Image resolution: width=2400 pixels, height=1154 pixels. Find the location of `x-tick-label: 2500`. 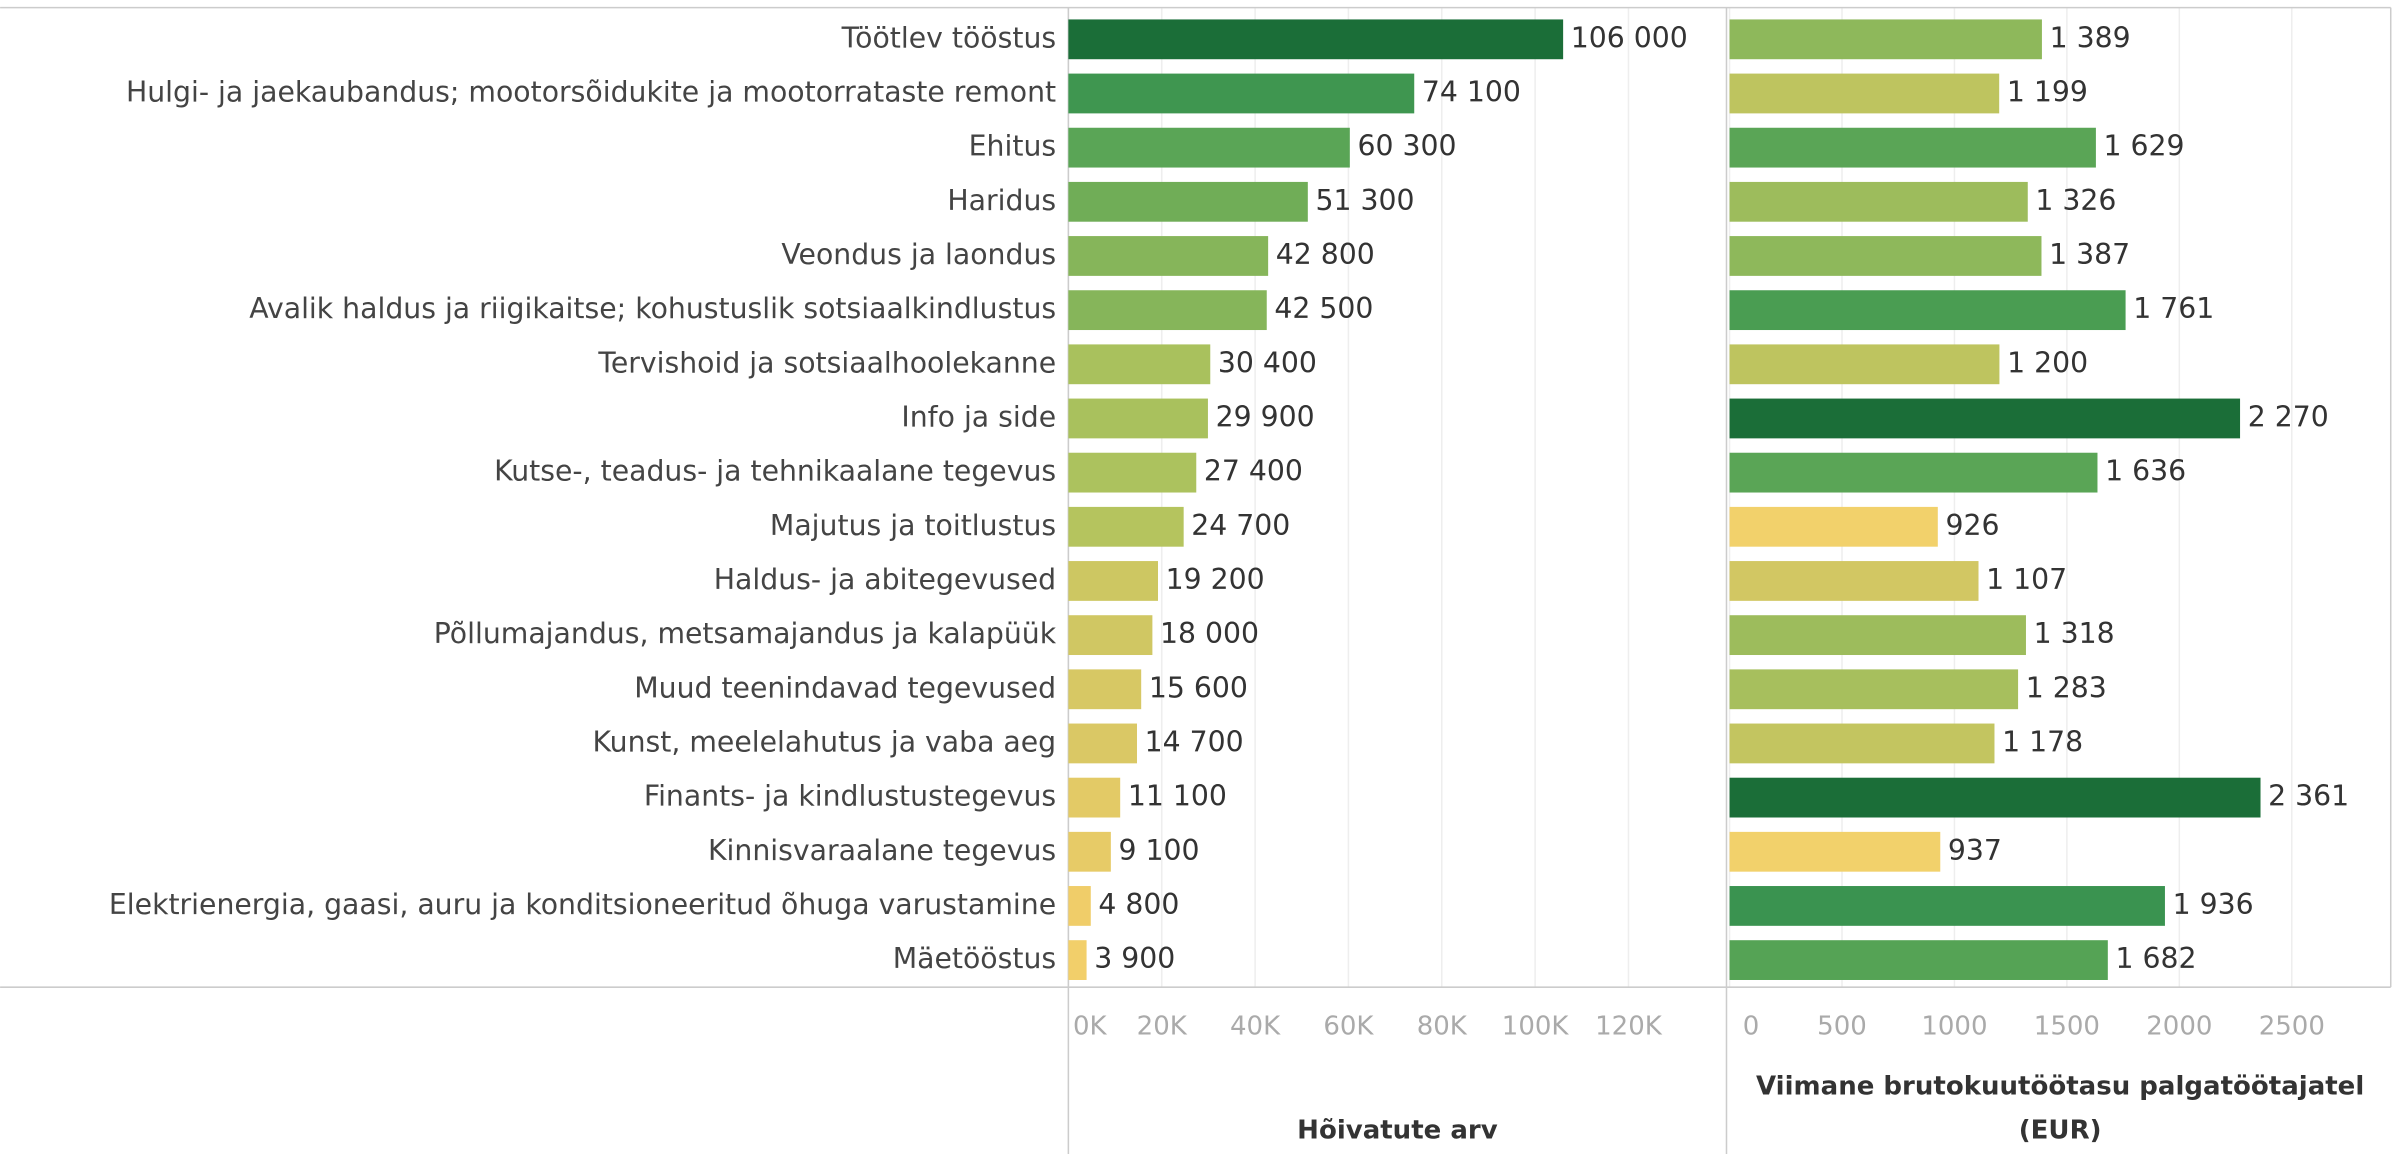

x-tick-label: 2500 is located at coordinates (2292, 1026).